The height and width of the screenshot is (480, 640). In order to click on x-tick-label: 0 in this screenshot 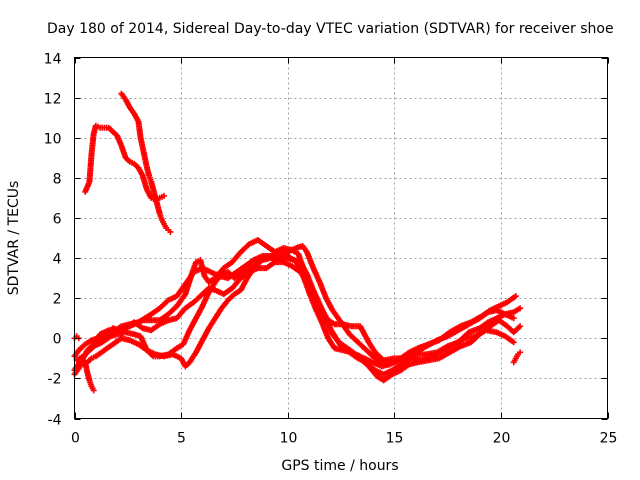, I will do `click(75, 439)`.